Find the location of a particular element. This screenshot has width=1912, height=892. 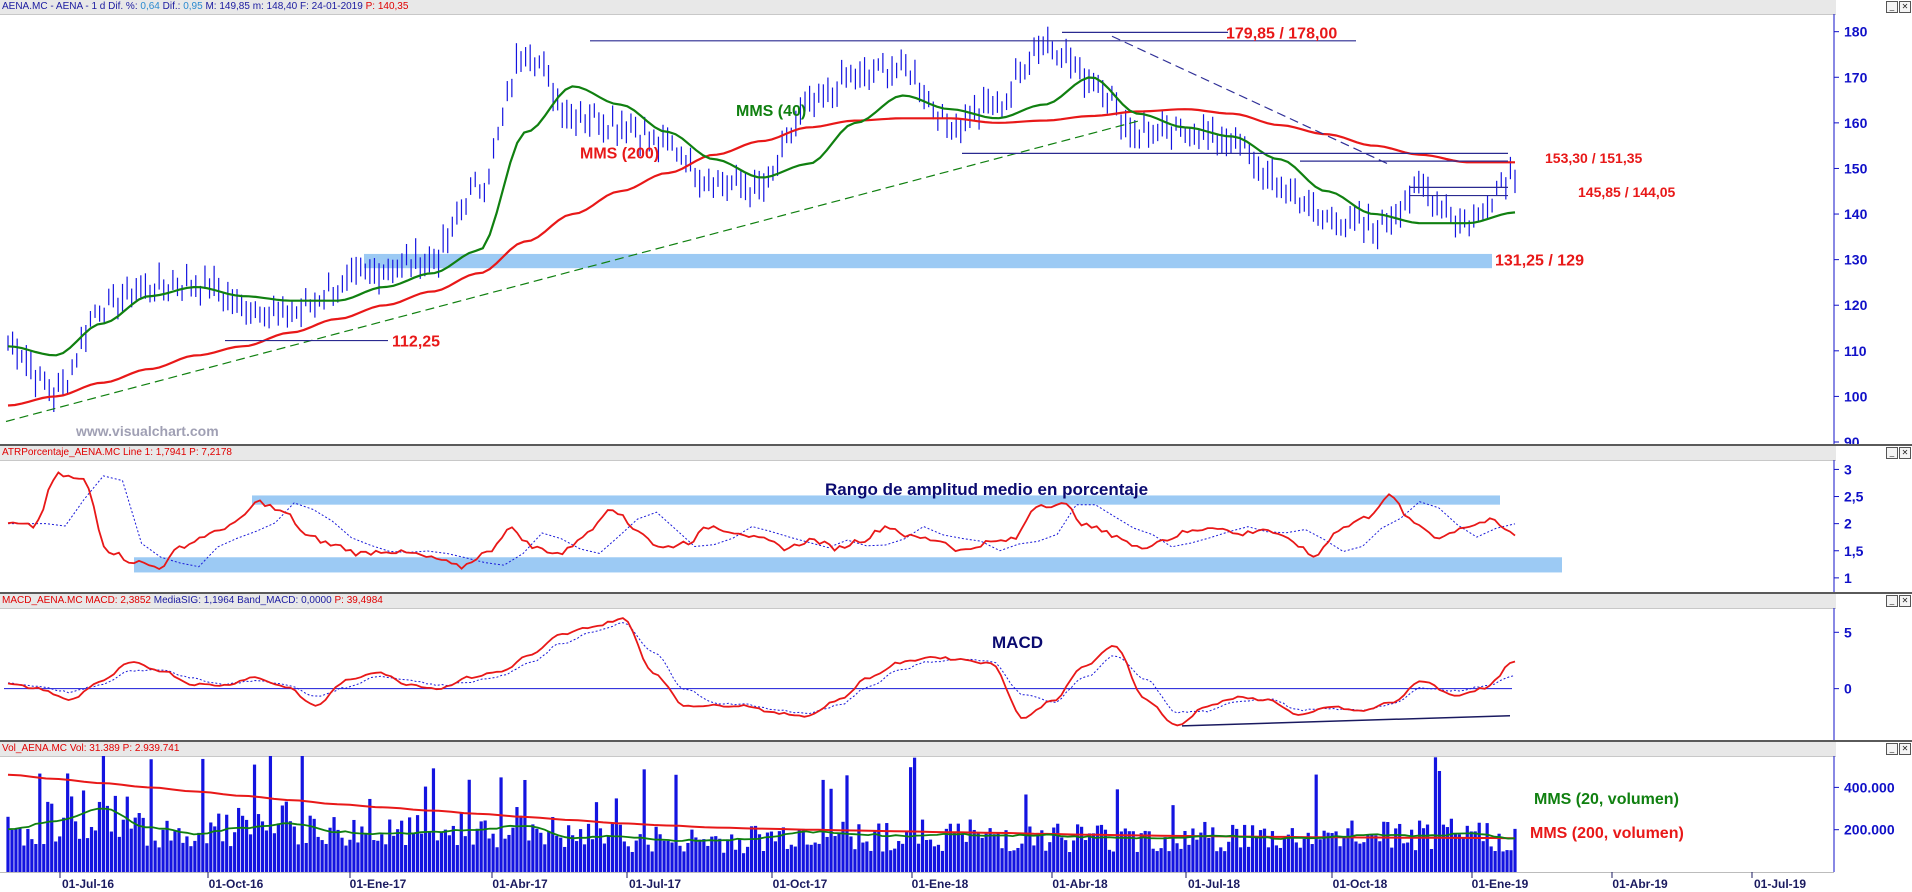

resistance-trendline is located at coordinates (1250, 100).